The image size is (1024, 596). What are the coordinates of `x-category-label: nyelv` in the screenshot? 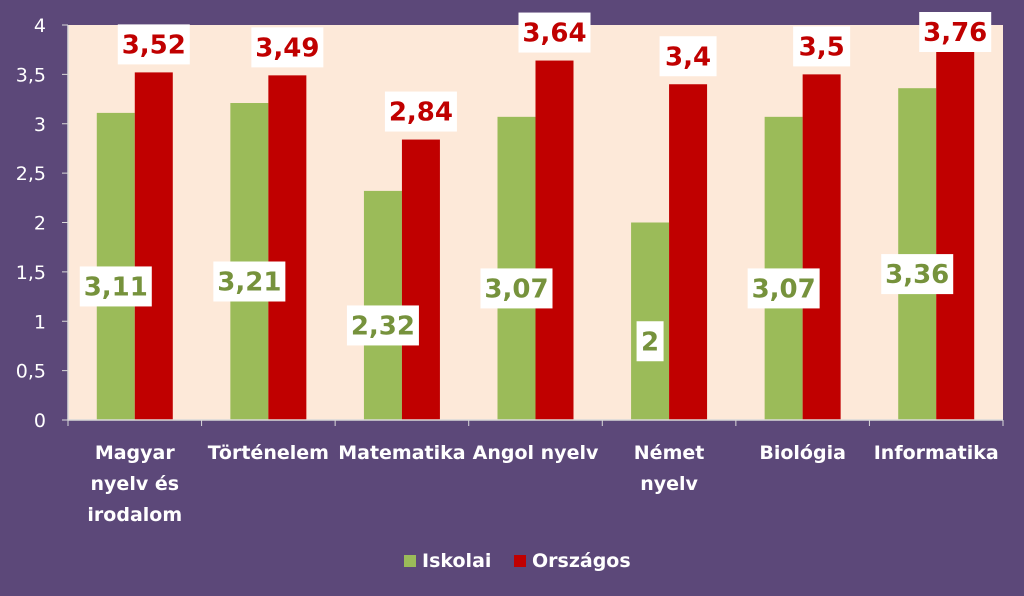 It's located at (669, 484).